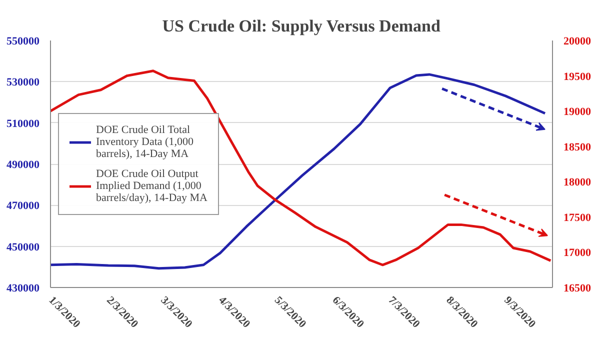  I want to click on y-tick-label: 430000, so click(23, 288).